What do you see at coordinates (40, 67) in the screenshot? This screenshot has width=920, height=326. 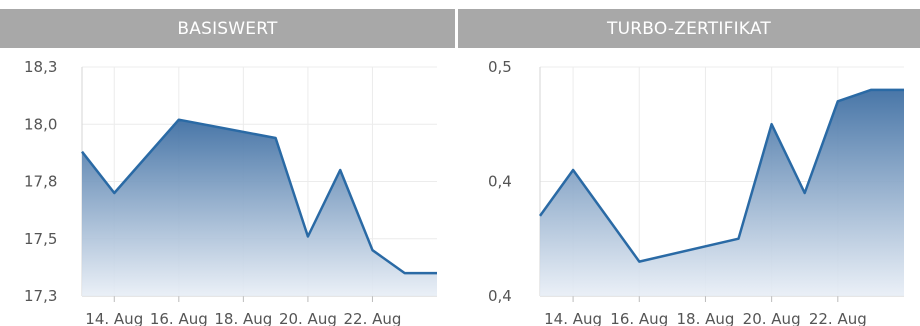 I see `y-tick-label: 18,3` at bounding box center [40, 67].